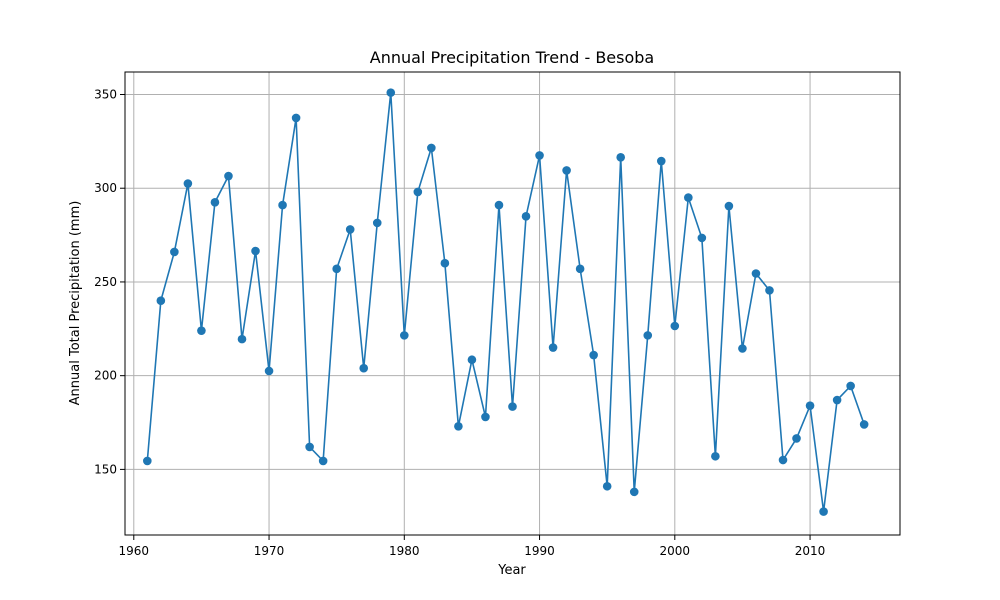  What do you see at coordinates (675, 551) in the screenshot?
I see `x-tick-label: 2000` at bounding box center [675, 551].